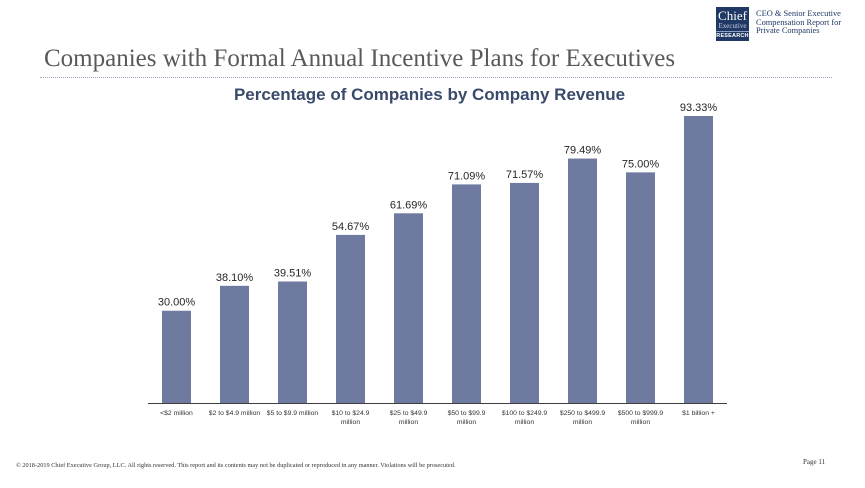  What do you see at coordinates (798, 13) in the screenshot?
I see `report-title-line: CEO & Senior Executive` at bounding box center [798, 13].